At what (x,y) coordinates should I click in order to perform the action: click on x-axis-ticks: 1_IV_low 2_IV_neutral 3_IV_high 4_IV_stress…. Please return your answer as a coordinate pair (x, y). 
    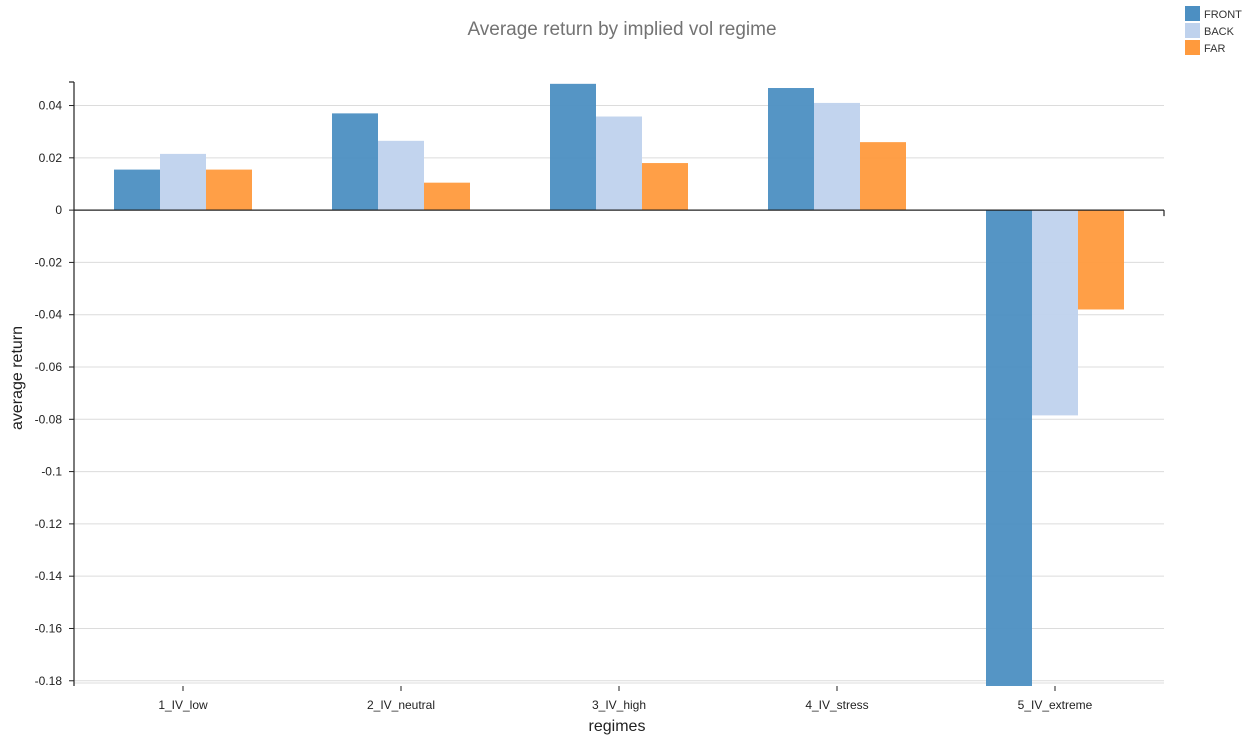
    Looking at the image, I should click on (625, 699).